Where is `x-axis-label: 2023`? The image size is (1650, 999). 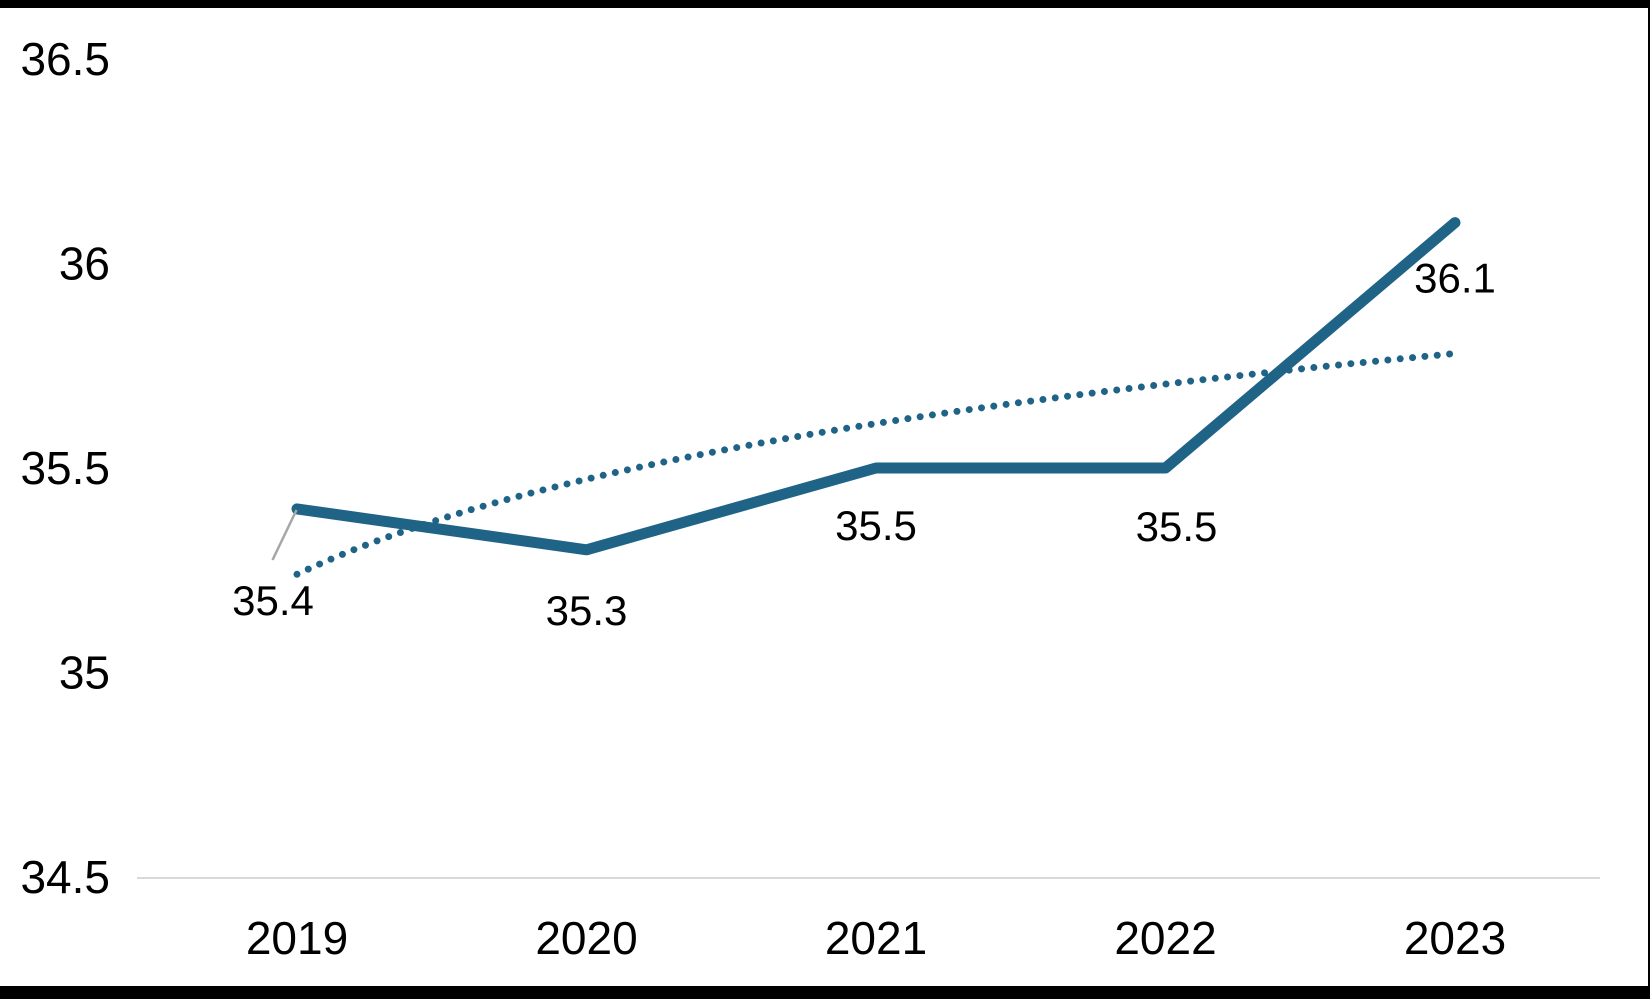
x-axis-label: 2023 is located at coordinates (1455, 938).